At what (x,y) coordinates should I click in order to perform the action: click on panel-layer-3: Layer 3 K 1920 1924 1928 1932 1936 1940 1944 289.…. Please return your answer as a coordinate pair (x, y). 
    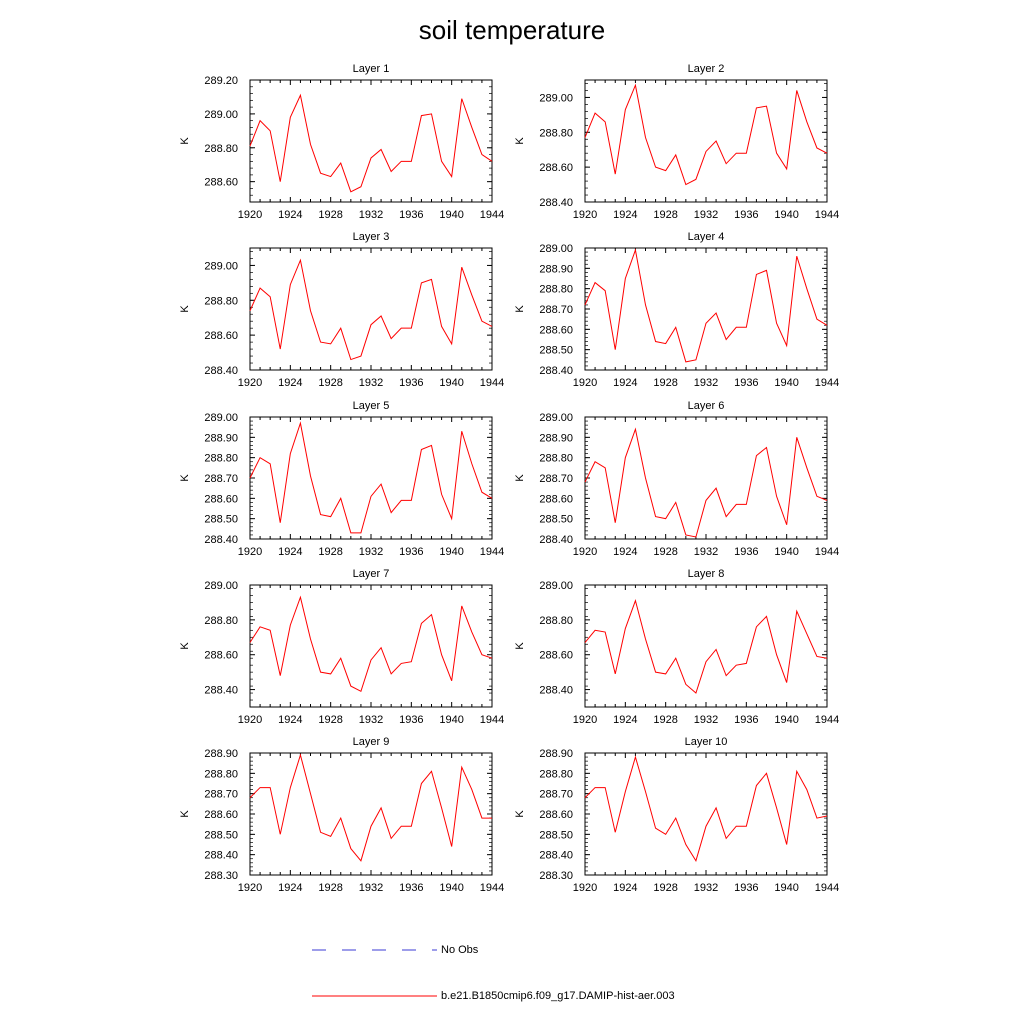
    Looking at the image, I should click on (341, 310).